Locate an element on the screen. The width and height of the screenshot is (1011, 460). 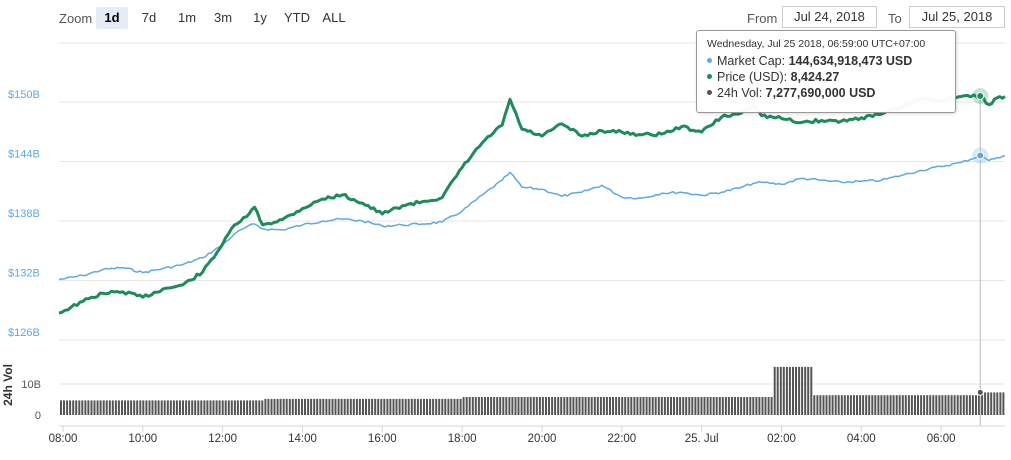
from-date-input: Jul 24, 2018 is located at coordinates (829, 17).